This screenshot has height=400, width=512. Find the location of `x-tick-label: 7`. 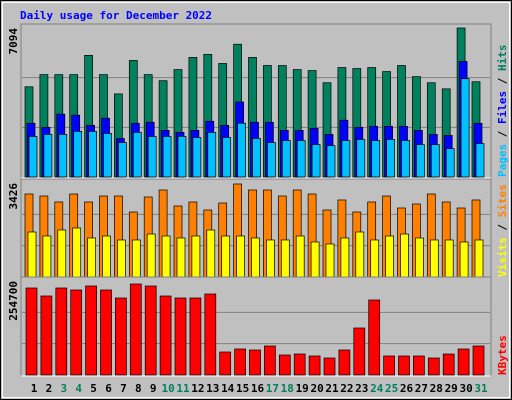

x-tick-label: 7 is located at coordinates (123, 388).